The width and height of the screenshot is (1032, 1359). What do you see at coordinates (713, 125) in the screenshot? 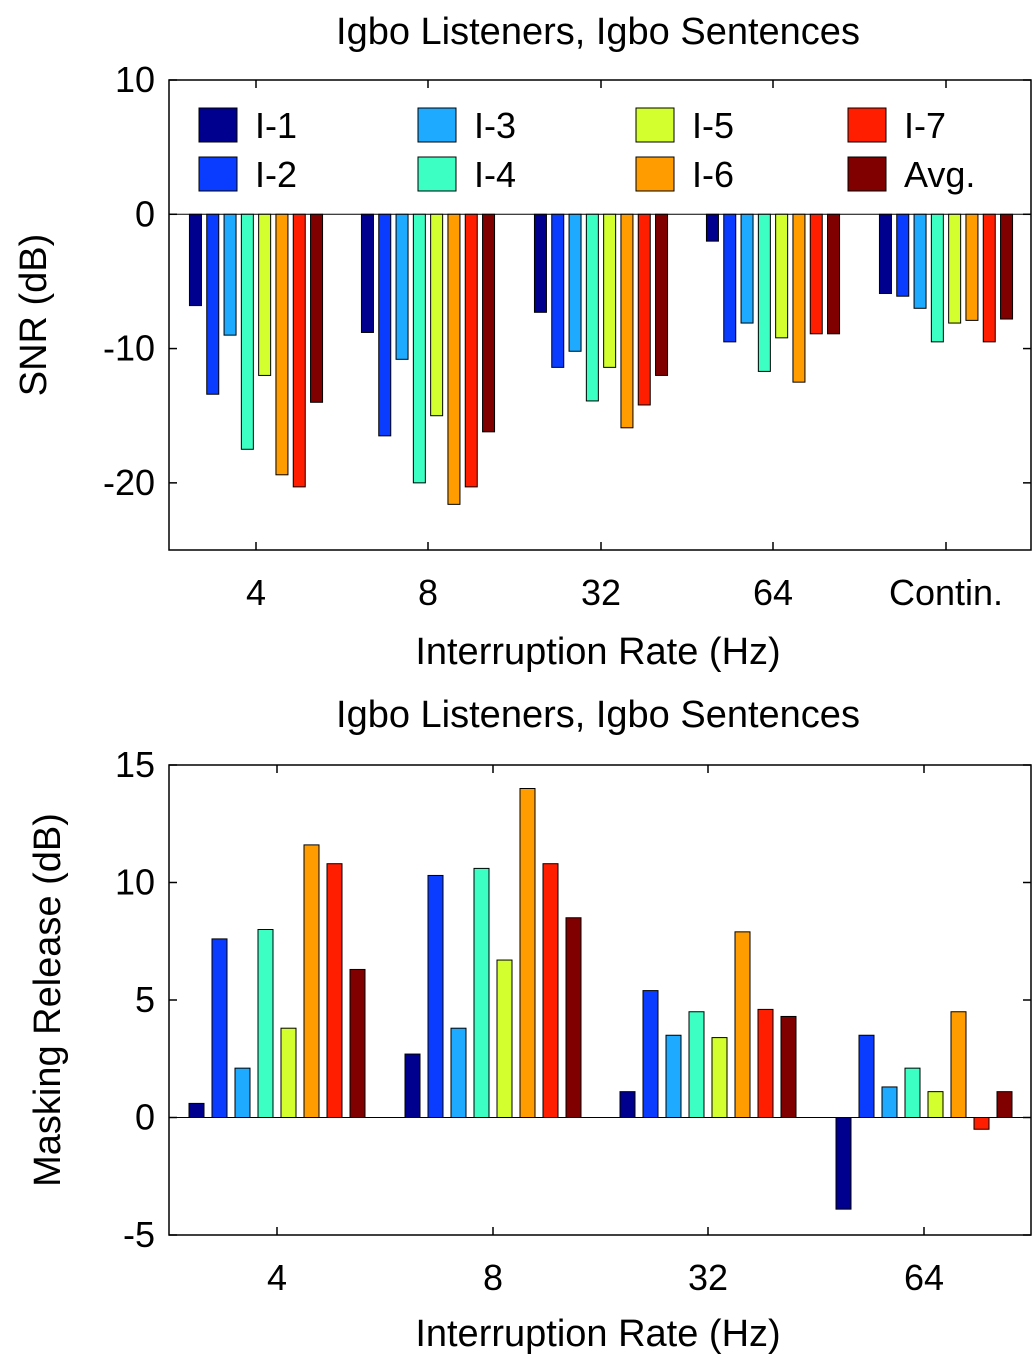
I see `legend-label: I-5` at bounding box center [713, 125].